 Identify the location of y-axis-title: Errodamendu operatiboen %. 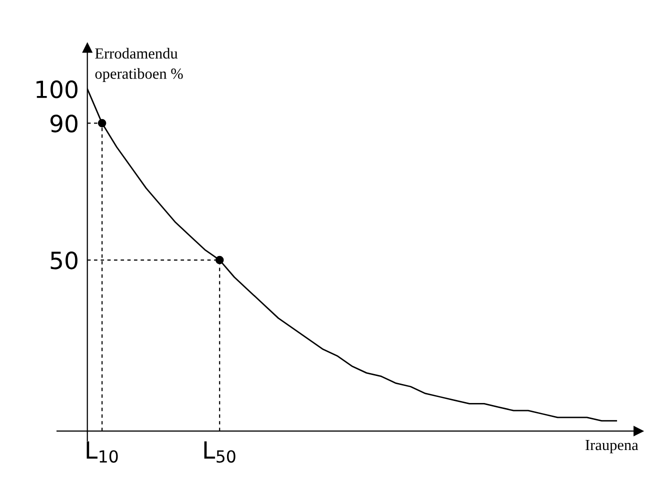
(139, 65).